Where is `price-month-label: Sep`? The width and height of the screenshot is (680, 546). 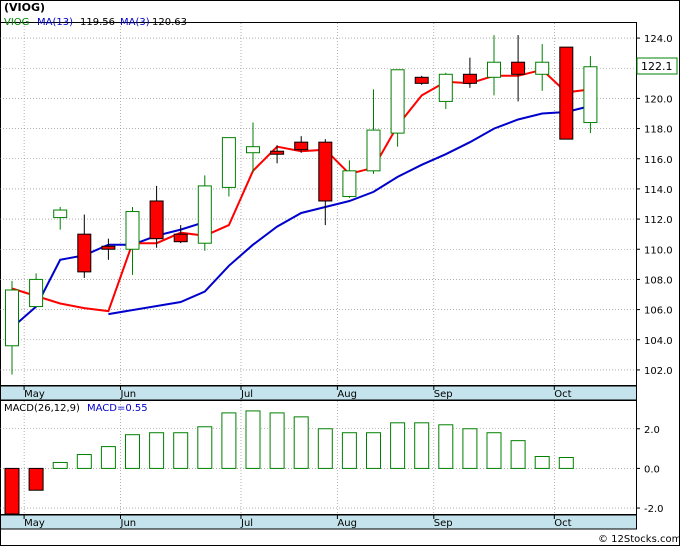 price-month-label: Sep is located at coordinates (443, 394).